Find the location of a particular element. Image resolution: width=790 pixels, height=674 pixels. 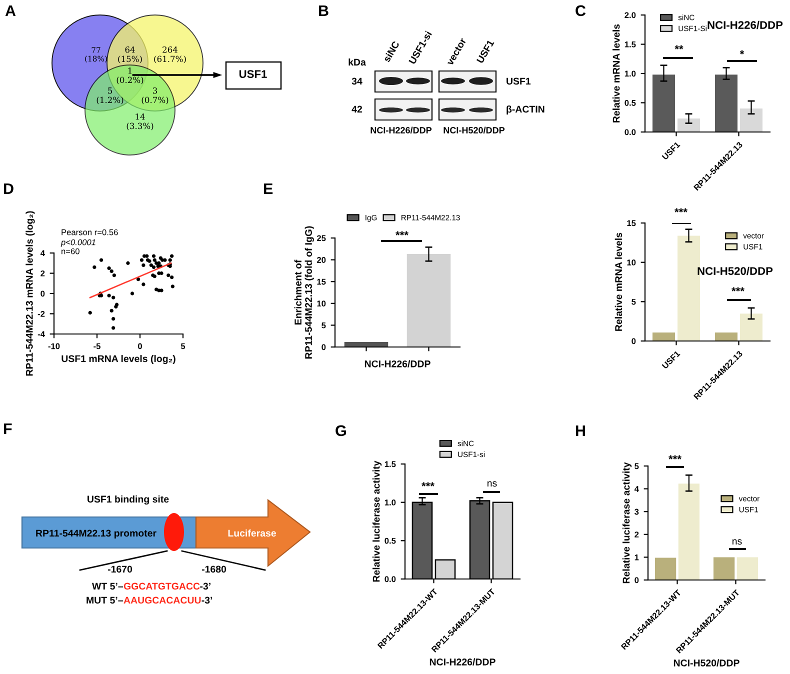

y-axis-title: Enrichment of RP11-544M22.13 (fold of IgG) is located at coordinates (304, 292).